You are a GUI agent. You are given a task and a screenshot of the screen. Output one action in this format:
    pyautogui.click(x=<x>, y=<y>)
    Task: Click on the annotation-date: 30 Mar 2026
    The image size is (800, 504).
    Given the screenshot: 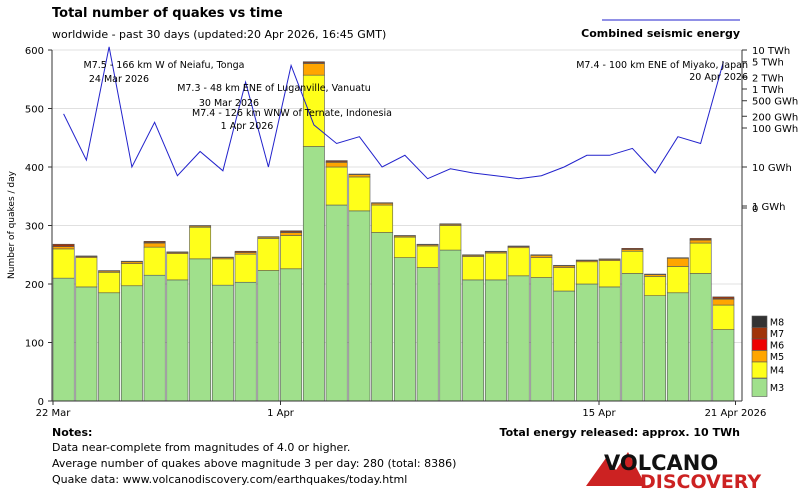 What is the action you would take?
    pyautogui.click(x=229, y=103)
    